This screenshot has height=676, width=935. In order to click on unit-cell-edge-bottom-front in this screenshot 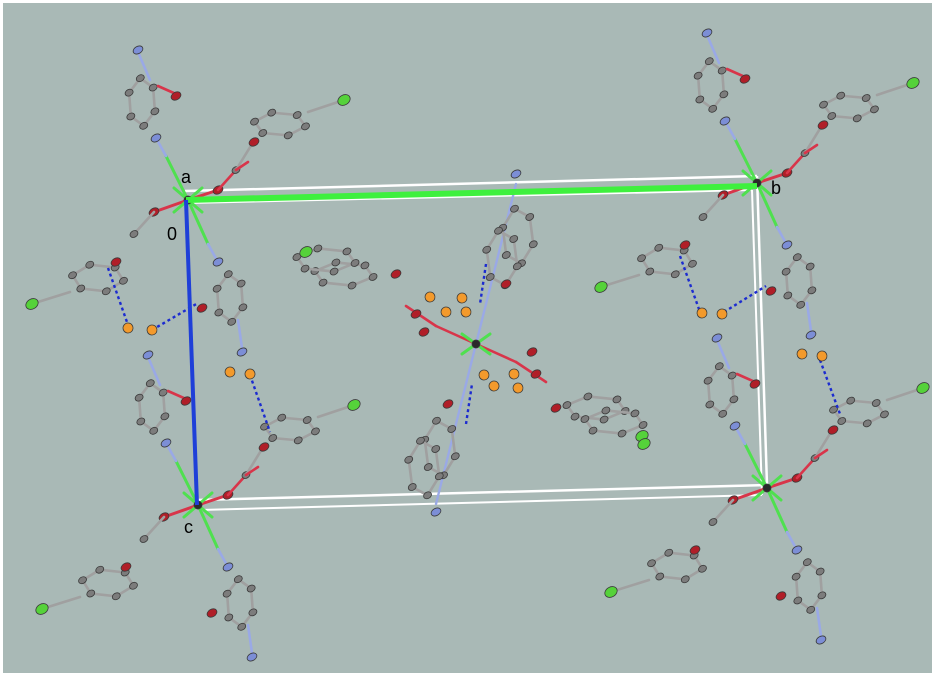, I will do `click(481, 502)`.